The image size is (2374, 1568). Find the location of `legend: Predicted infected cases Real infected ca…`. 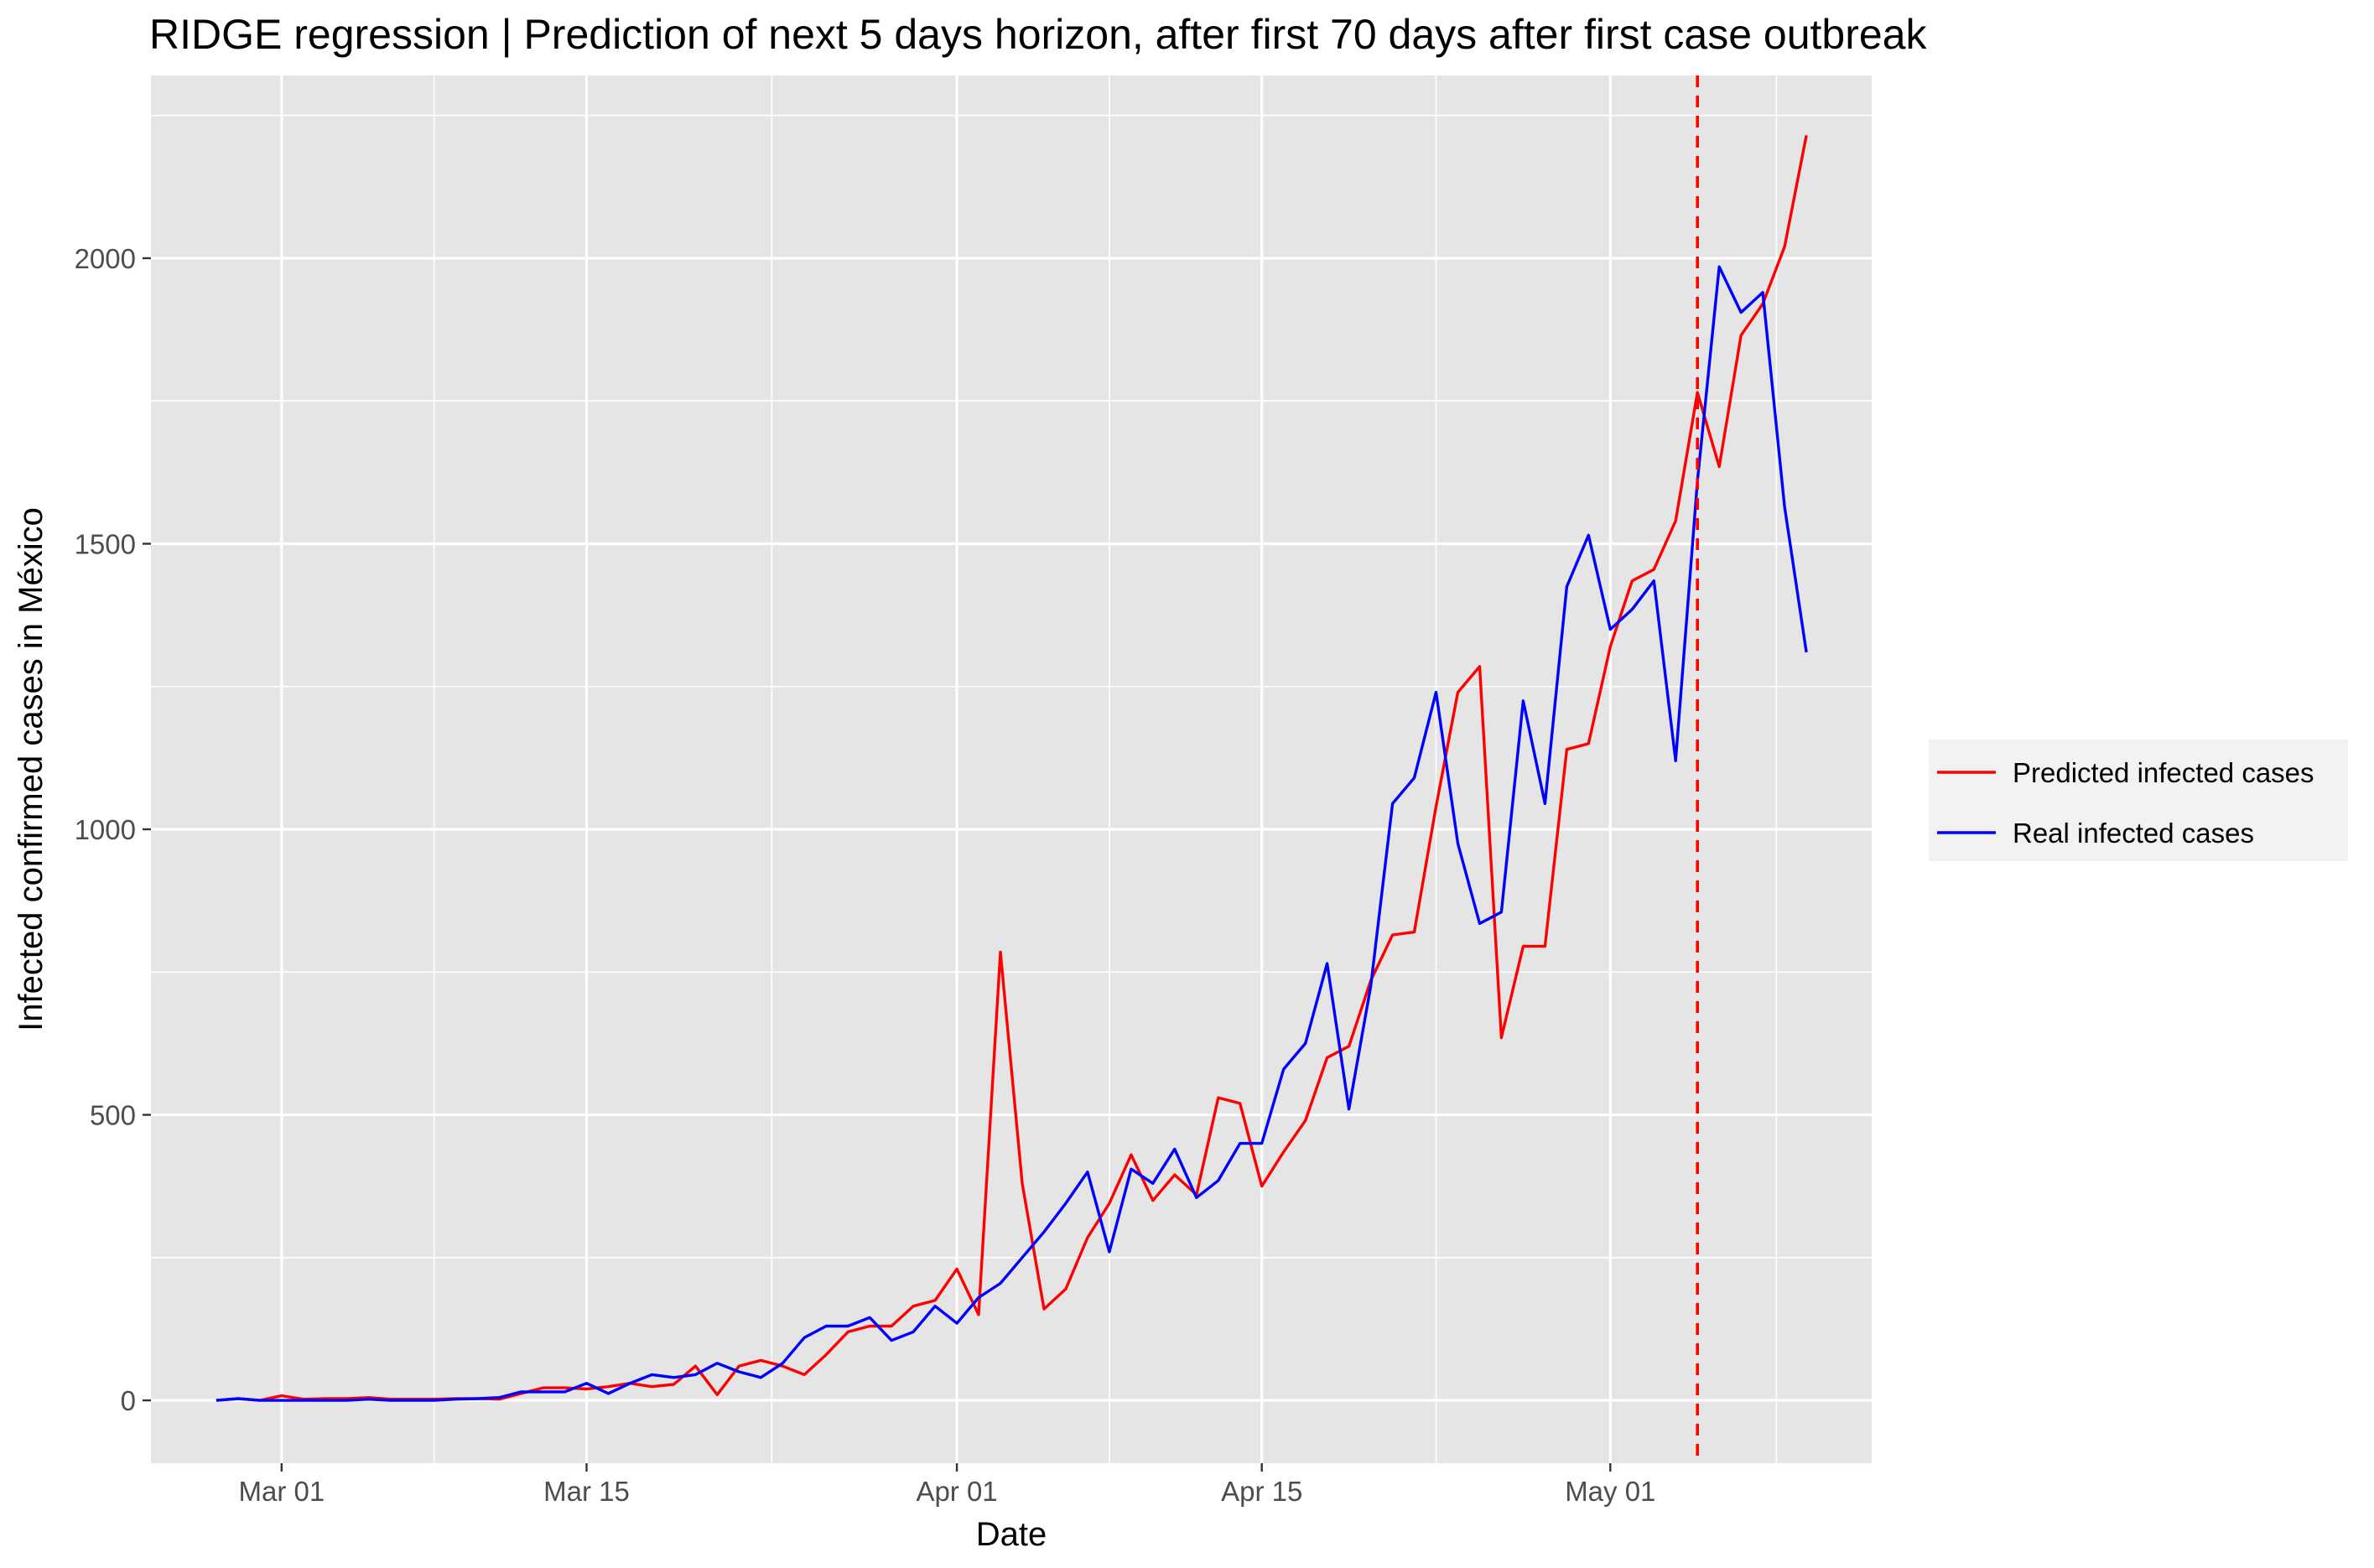

legend: Predicted infected cases Real infected ca… is located at coordinates (2138, 800).